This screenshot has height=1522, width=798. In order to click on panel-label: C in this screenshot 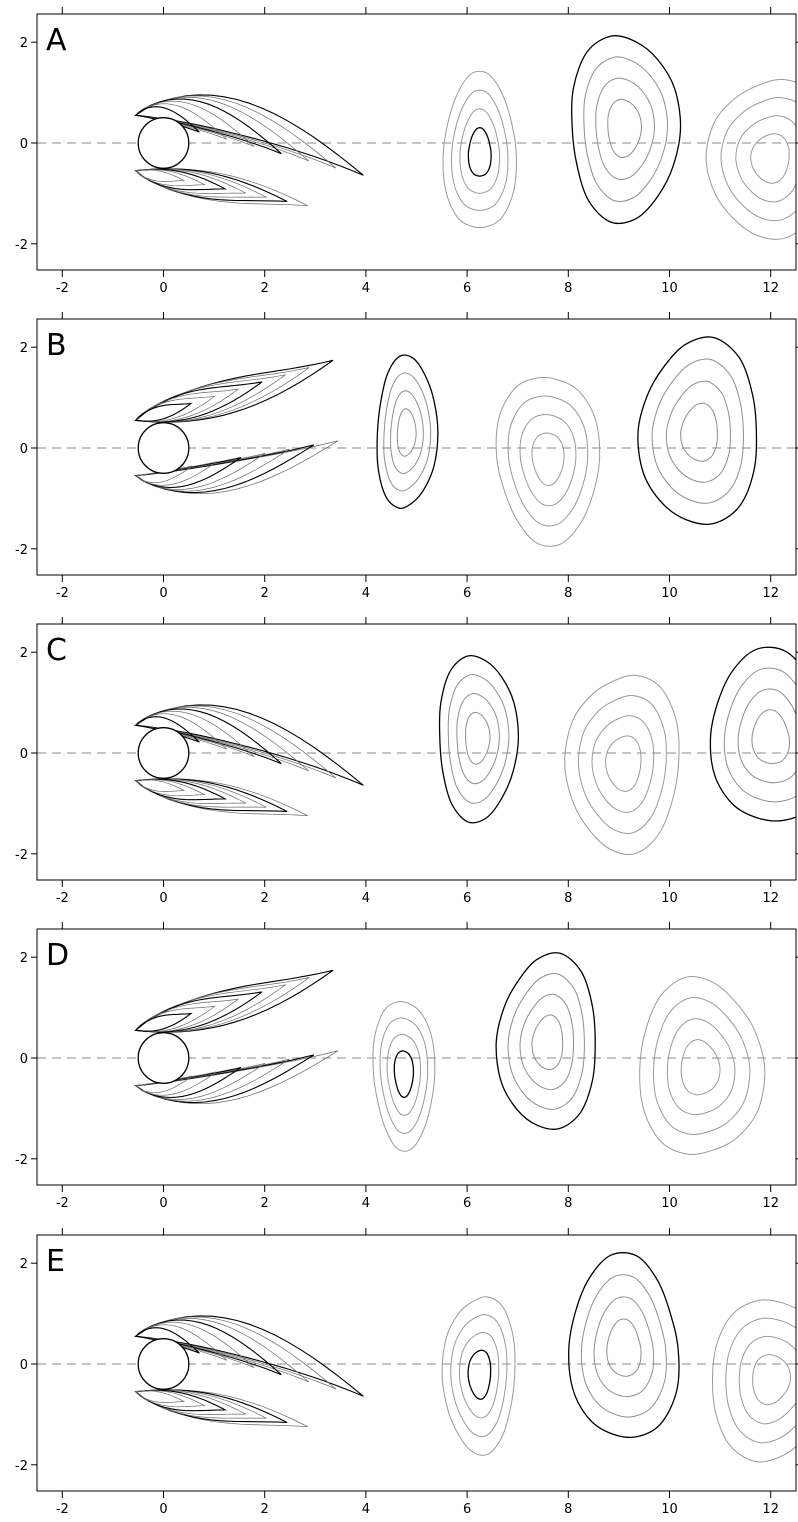, I will do `click(56, 650)`.